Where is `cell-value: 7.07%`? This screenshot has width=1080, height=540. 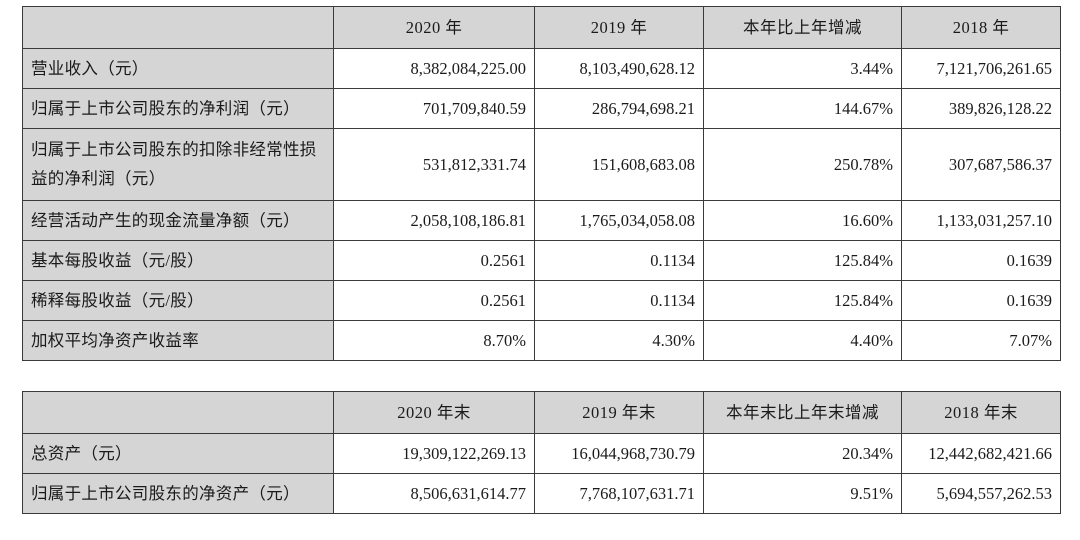
cell-value: 7.07% is located at coordinates (981, 340).